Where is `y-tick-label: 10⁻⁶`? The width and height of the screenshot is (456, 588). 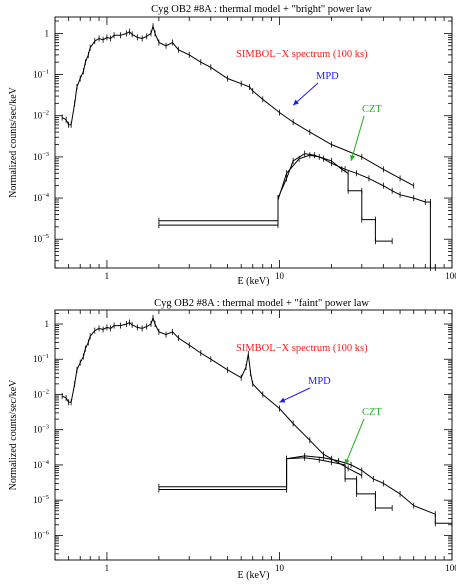 y-tick-label: 10⁻⁶ is located at coordinates (41, 534).